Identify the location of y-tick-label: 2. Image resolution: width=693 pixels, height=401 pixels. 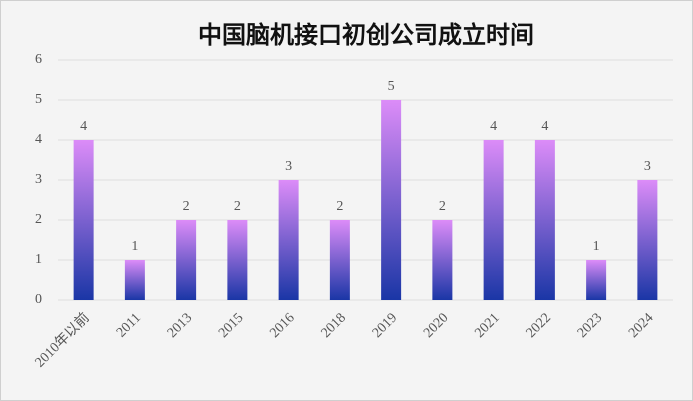
(38, 219).